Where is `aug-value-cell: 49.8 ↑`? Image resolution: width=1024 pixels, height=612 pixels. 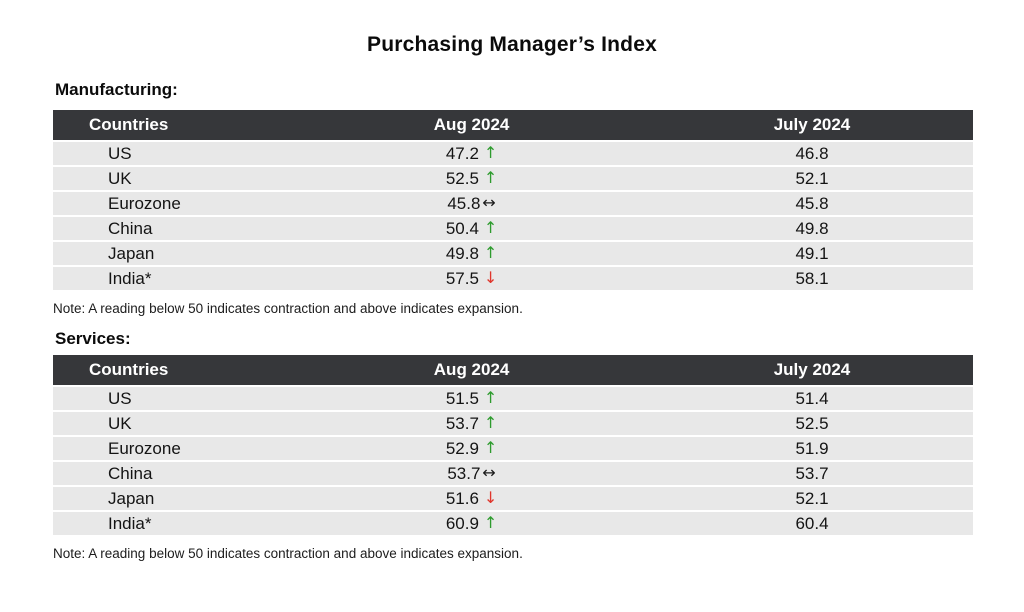 aug-value-cell: 49.8 ↑ is located at coordinates (471, 254).